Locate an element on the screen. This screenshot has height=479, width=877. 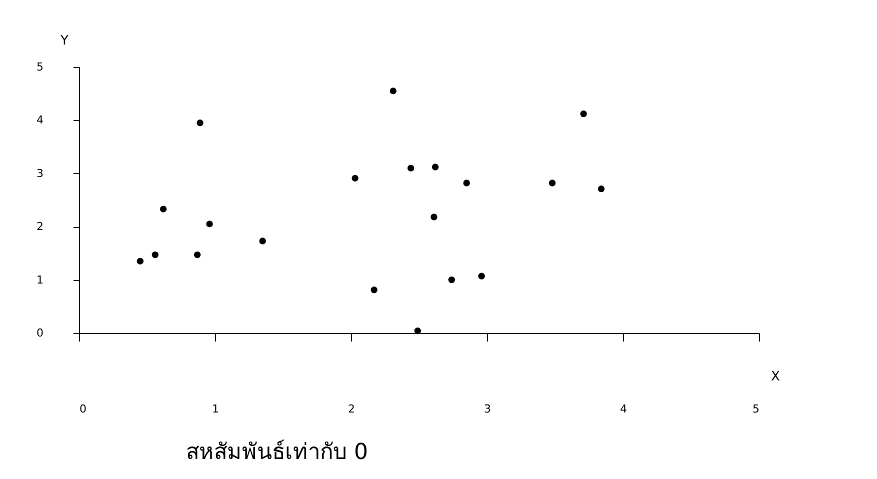
y-tick-label: 0 is located at coordinates (40, 333).